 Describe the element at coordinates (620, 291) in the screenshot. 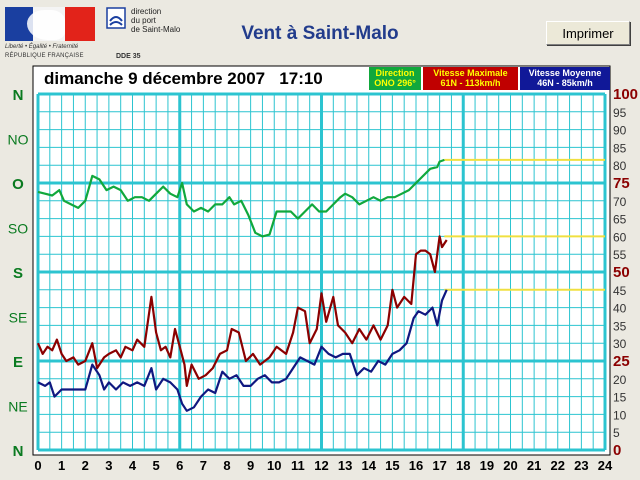

I see `right-tick-label: 45` at that location.